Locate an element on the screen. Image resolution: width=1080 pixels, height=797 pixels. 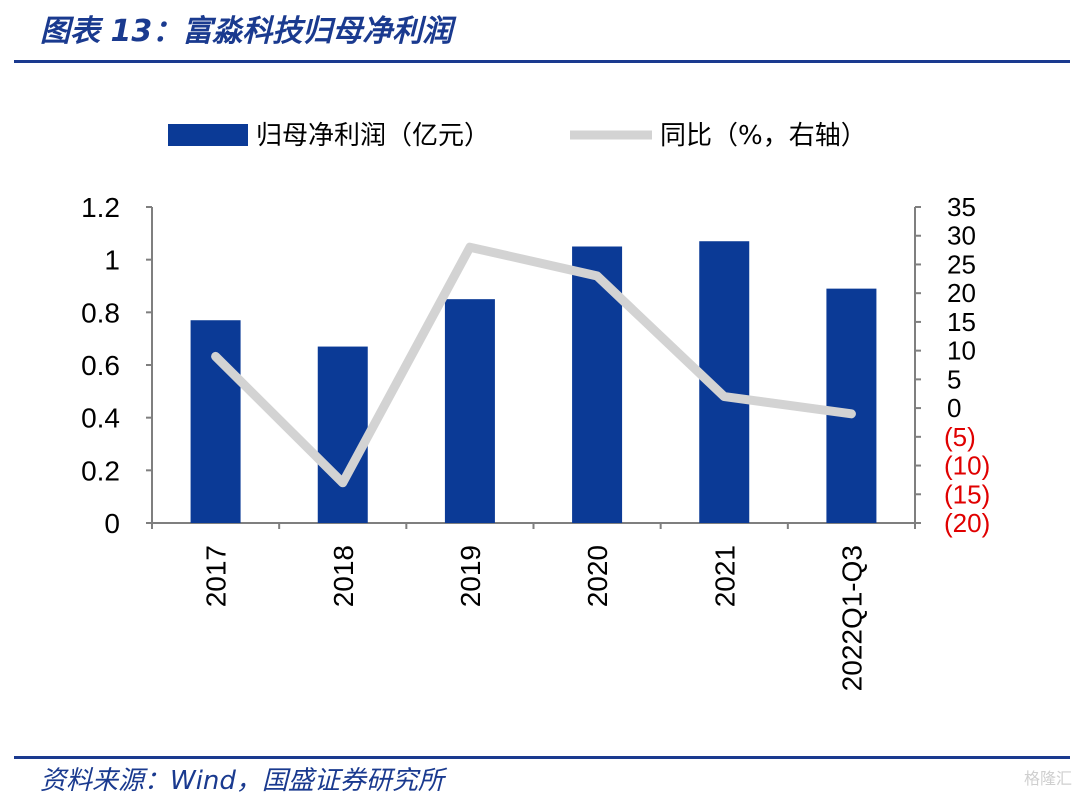
right-tick-label: 30 is located at coordinates (961, 236).